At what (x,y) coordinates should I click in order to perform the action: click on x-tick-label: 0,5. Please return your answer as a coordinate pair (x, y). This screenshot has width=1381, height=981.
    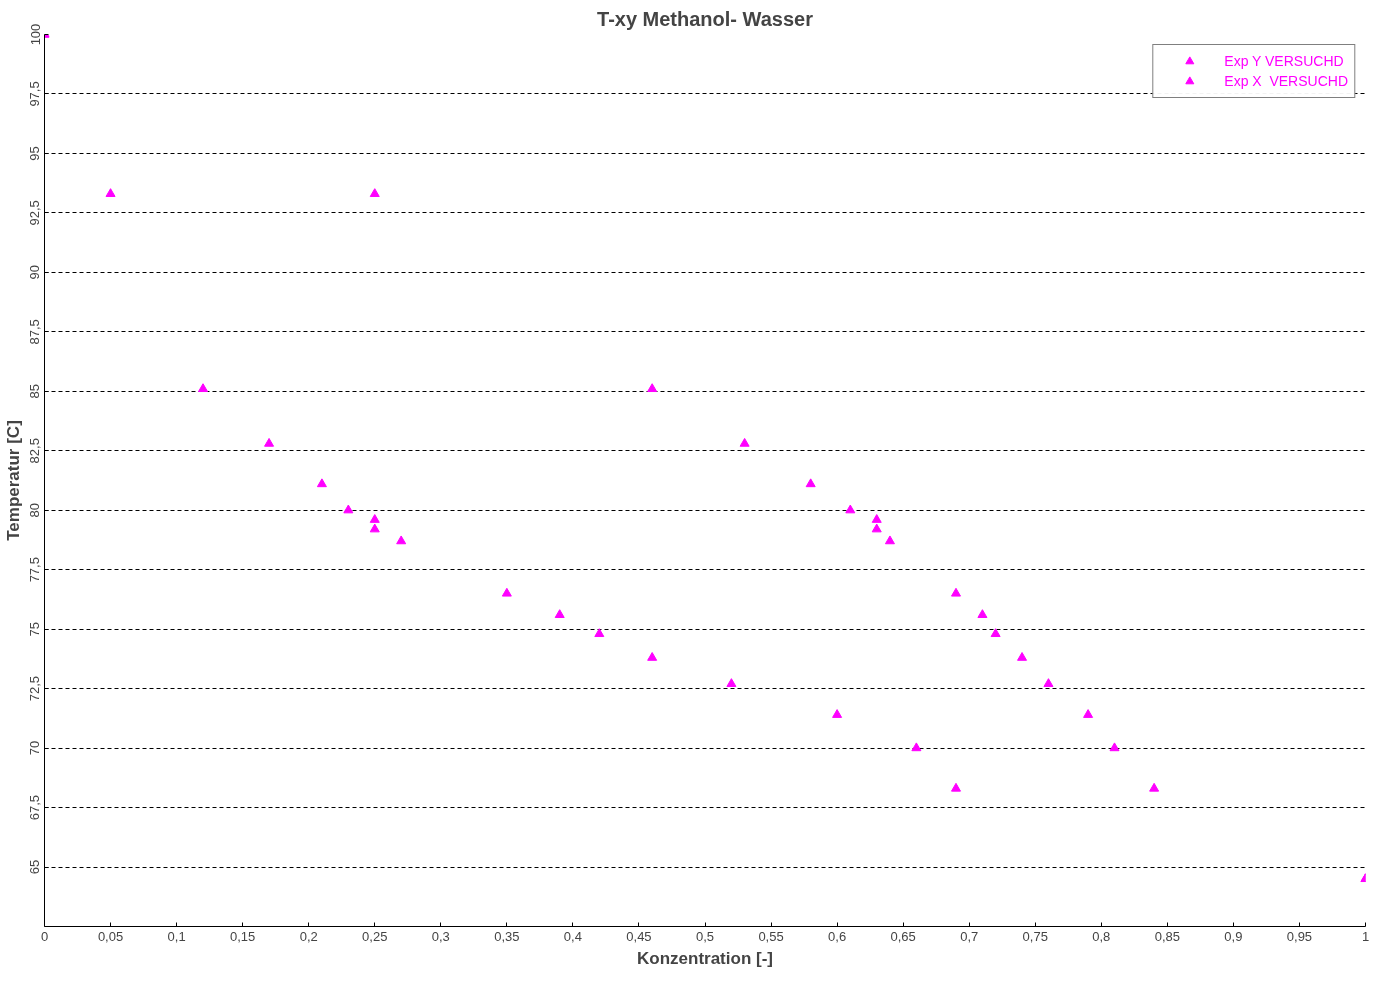
    Looking at the image, I should click on (705, 936).